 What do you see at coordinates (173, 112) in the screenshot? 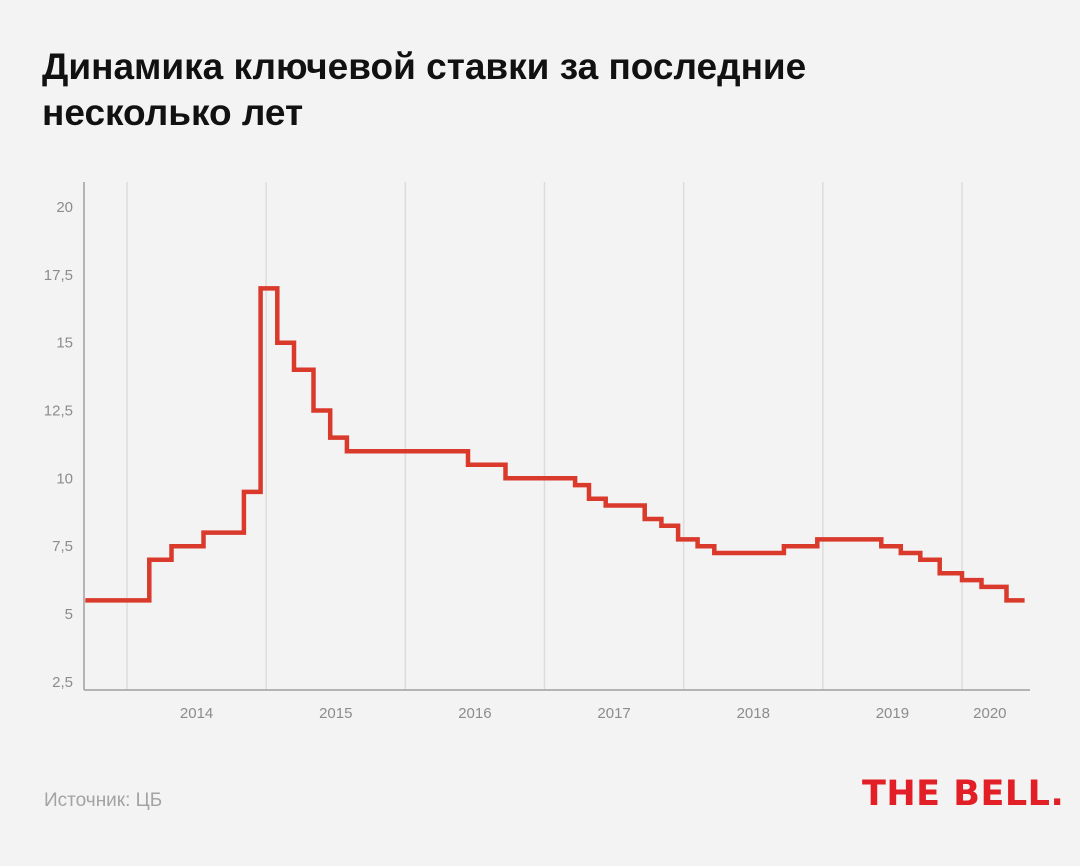
I see `chart-title-line-2: несколько лет` at bounding box center [173, 112].